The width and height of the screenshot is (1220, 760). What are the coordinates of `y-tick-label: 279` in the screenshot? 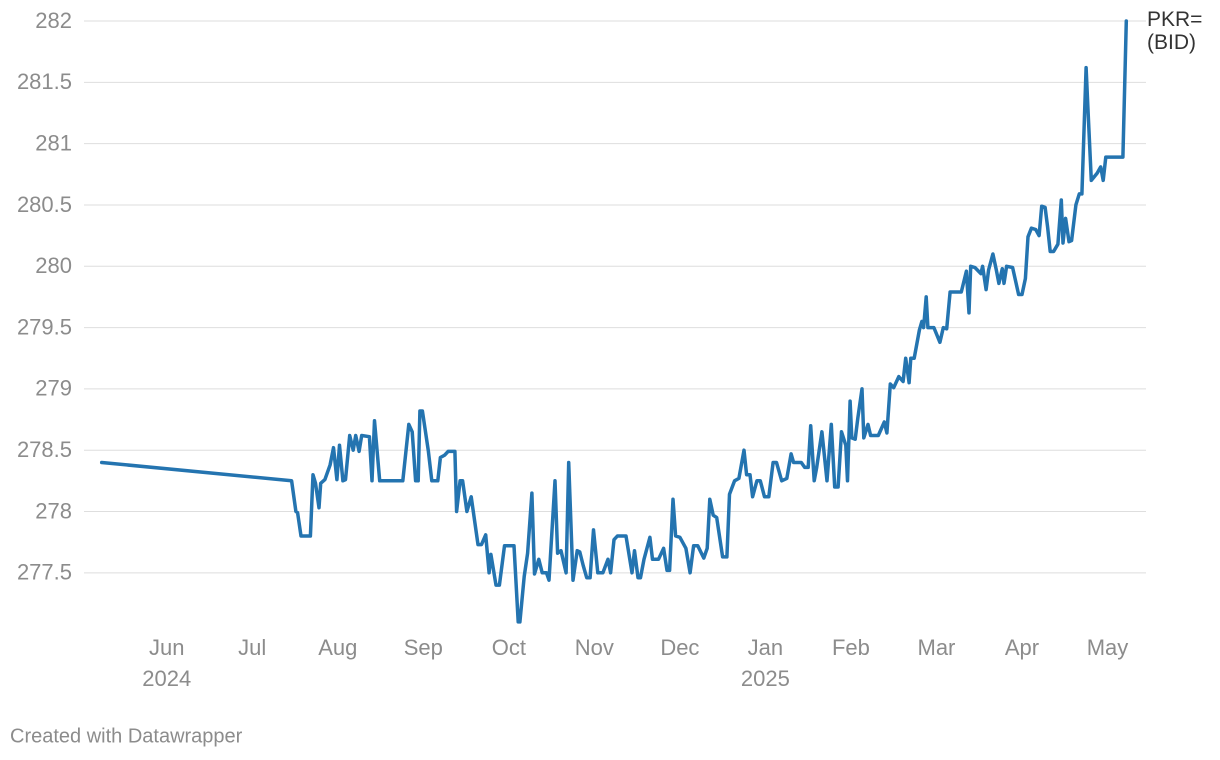 It's located at (53, 388).